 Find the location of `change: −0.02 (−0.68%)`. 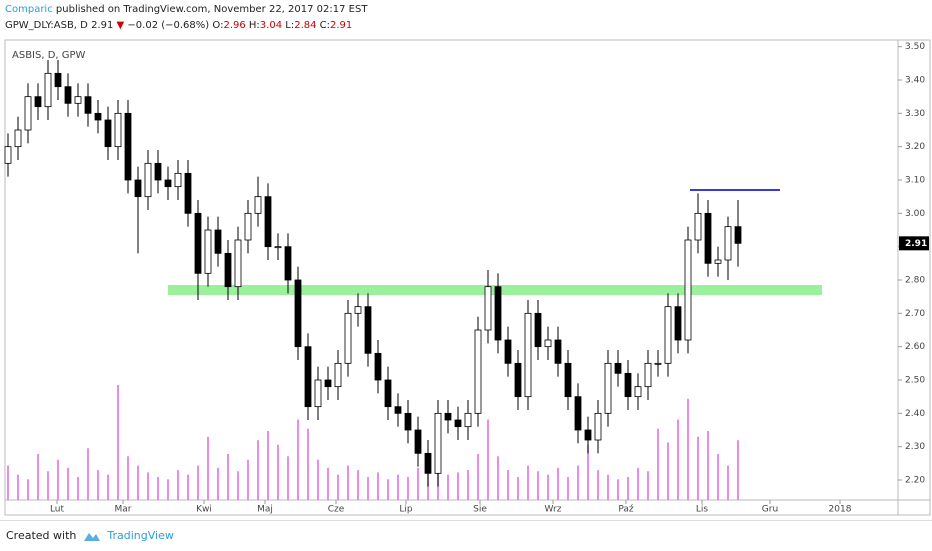

change: −0.02 (−0.68%) is located at coordinates (168, 25).